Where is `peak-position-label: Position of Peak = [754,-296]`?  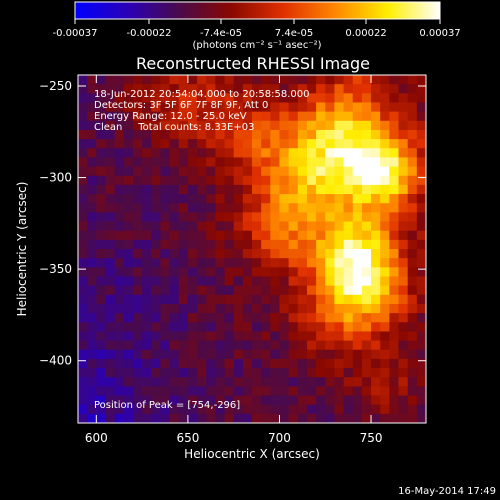
peak-position-label: Position of Peak = [754,-296] is located at coordinates (167, 405).